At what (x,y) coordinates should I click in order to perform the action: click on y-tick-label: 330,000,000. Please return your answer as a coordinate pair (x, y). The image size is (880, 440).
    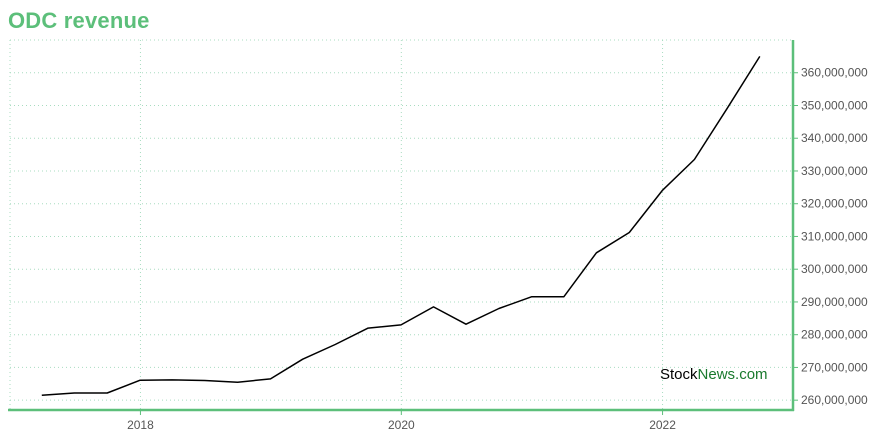
    Looking at the image, I should click on (834, 171).